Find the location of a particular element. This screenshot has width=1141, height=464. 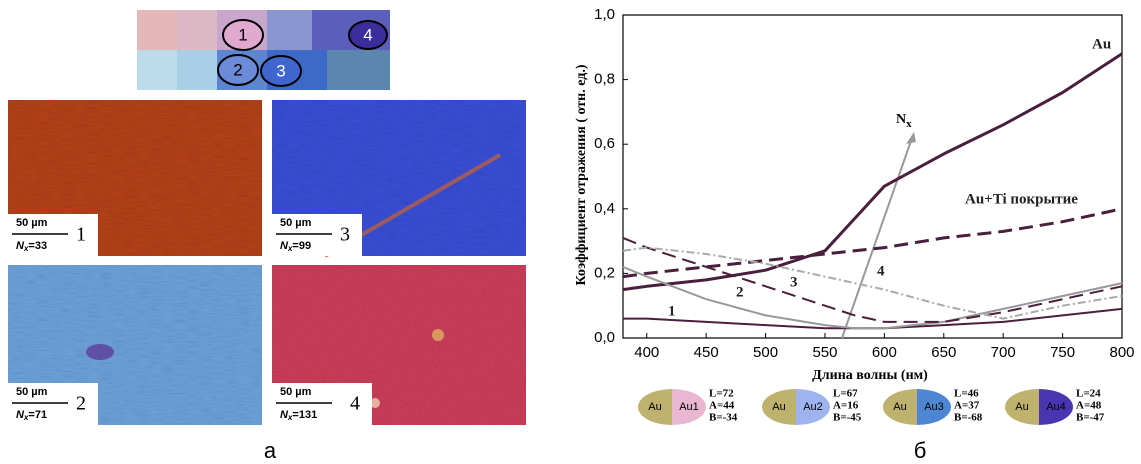

n-label: Nx=99 is located at coordinates (295, 246).